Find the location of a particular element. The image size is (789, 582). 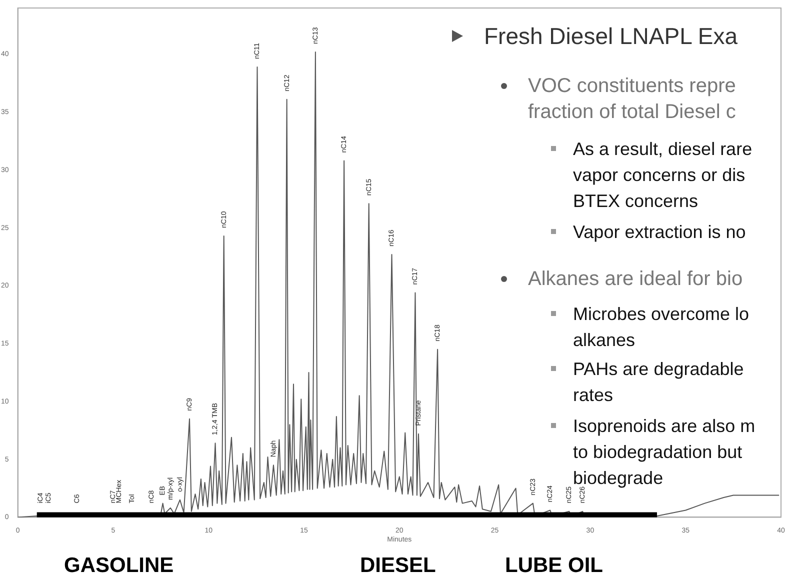

annotation: Vapor extraction is no is located at coordinates (659, 232).